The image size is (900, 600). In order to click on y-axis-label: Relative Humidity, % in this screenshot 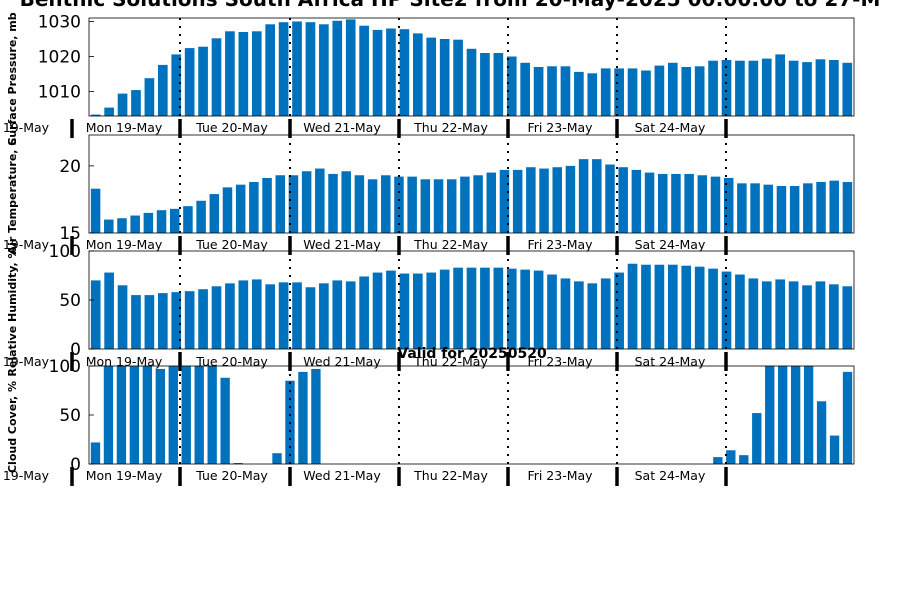, I will do `click(12, 311)`.